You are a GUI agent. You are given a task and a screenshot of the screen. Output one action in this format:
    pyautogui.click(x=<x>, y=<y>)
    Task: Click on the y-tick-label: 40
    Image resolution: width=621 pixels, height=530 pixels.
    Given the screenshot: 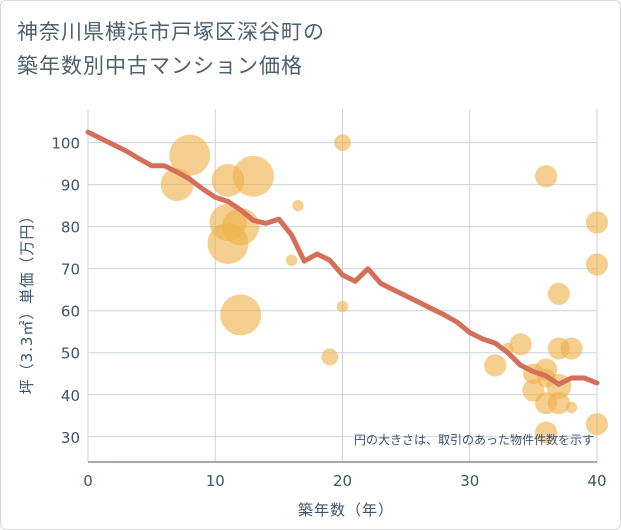 What is the action you would take?
    pyautogui.click(x=70, y=396)
    